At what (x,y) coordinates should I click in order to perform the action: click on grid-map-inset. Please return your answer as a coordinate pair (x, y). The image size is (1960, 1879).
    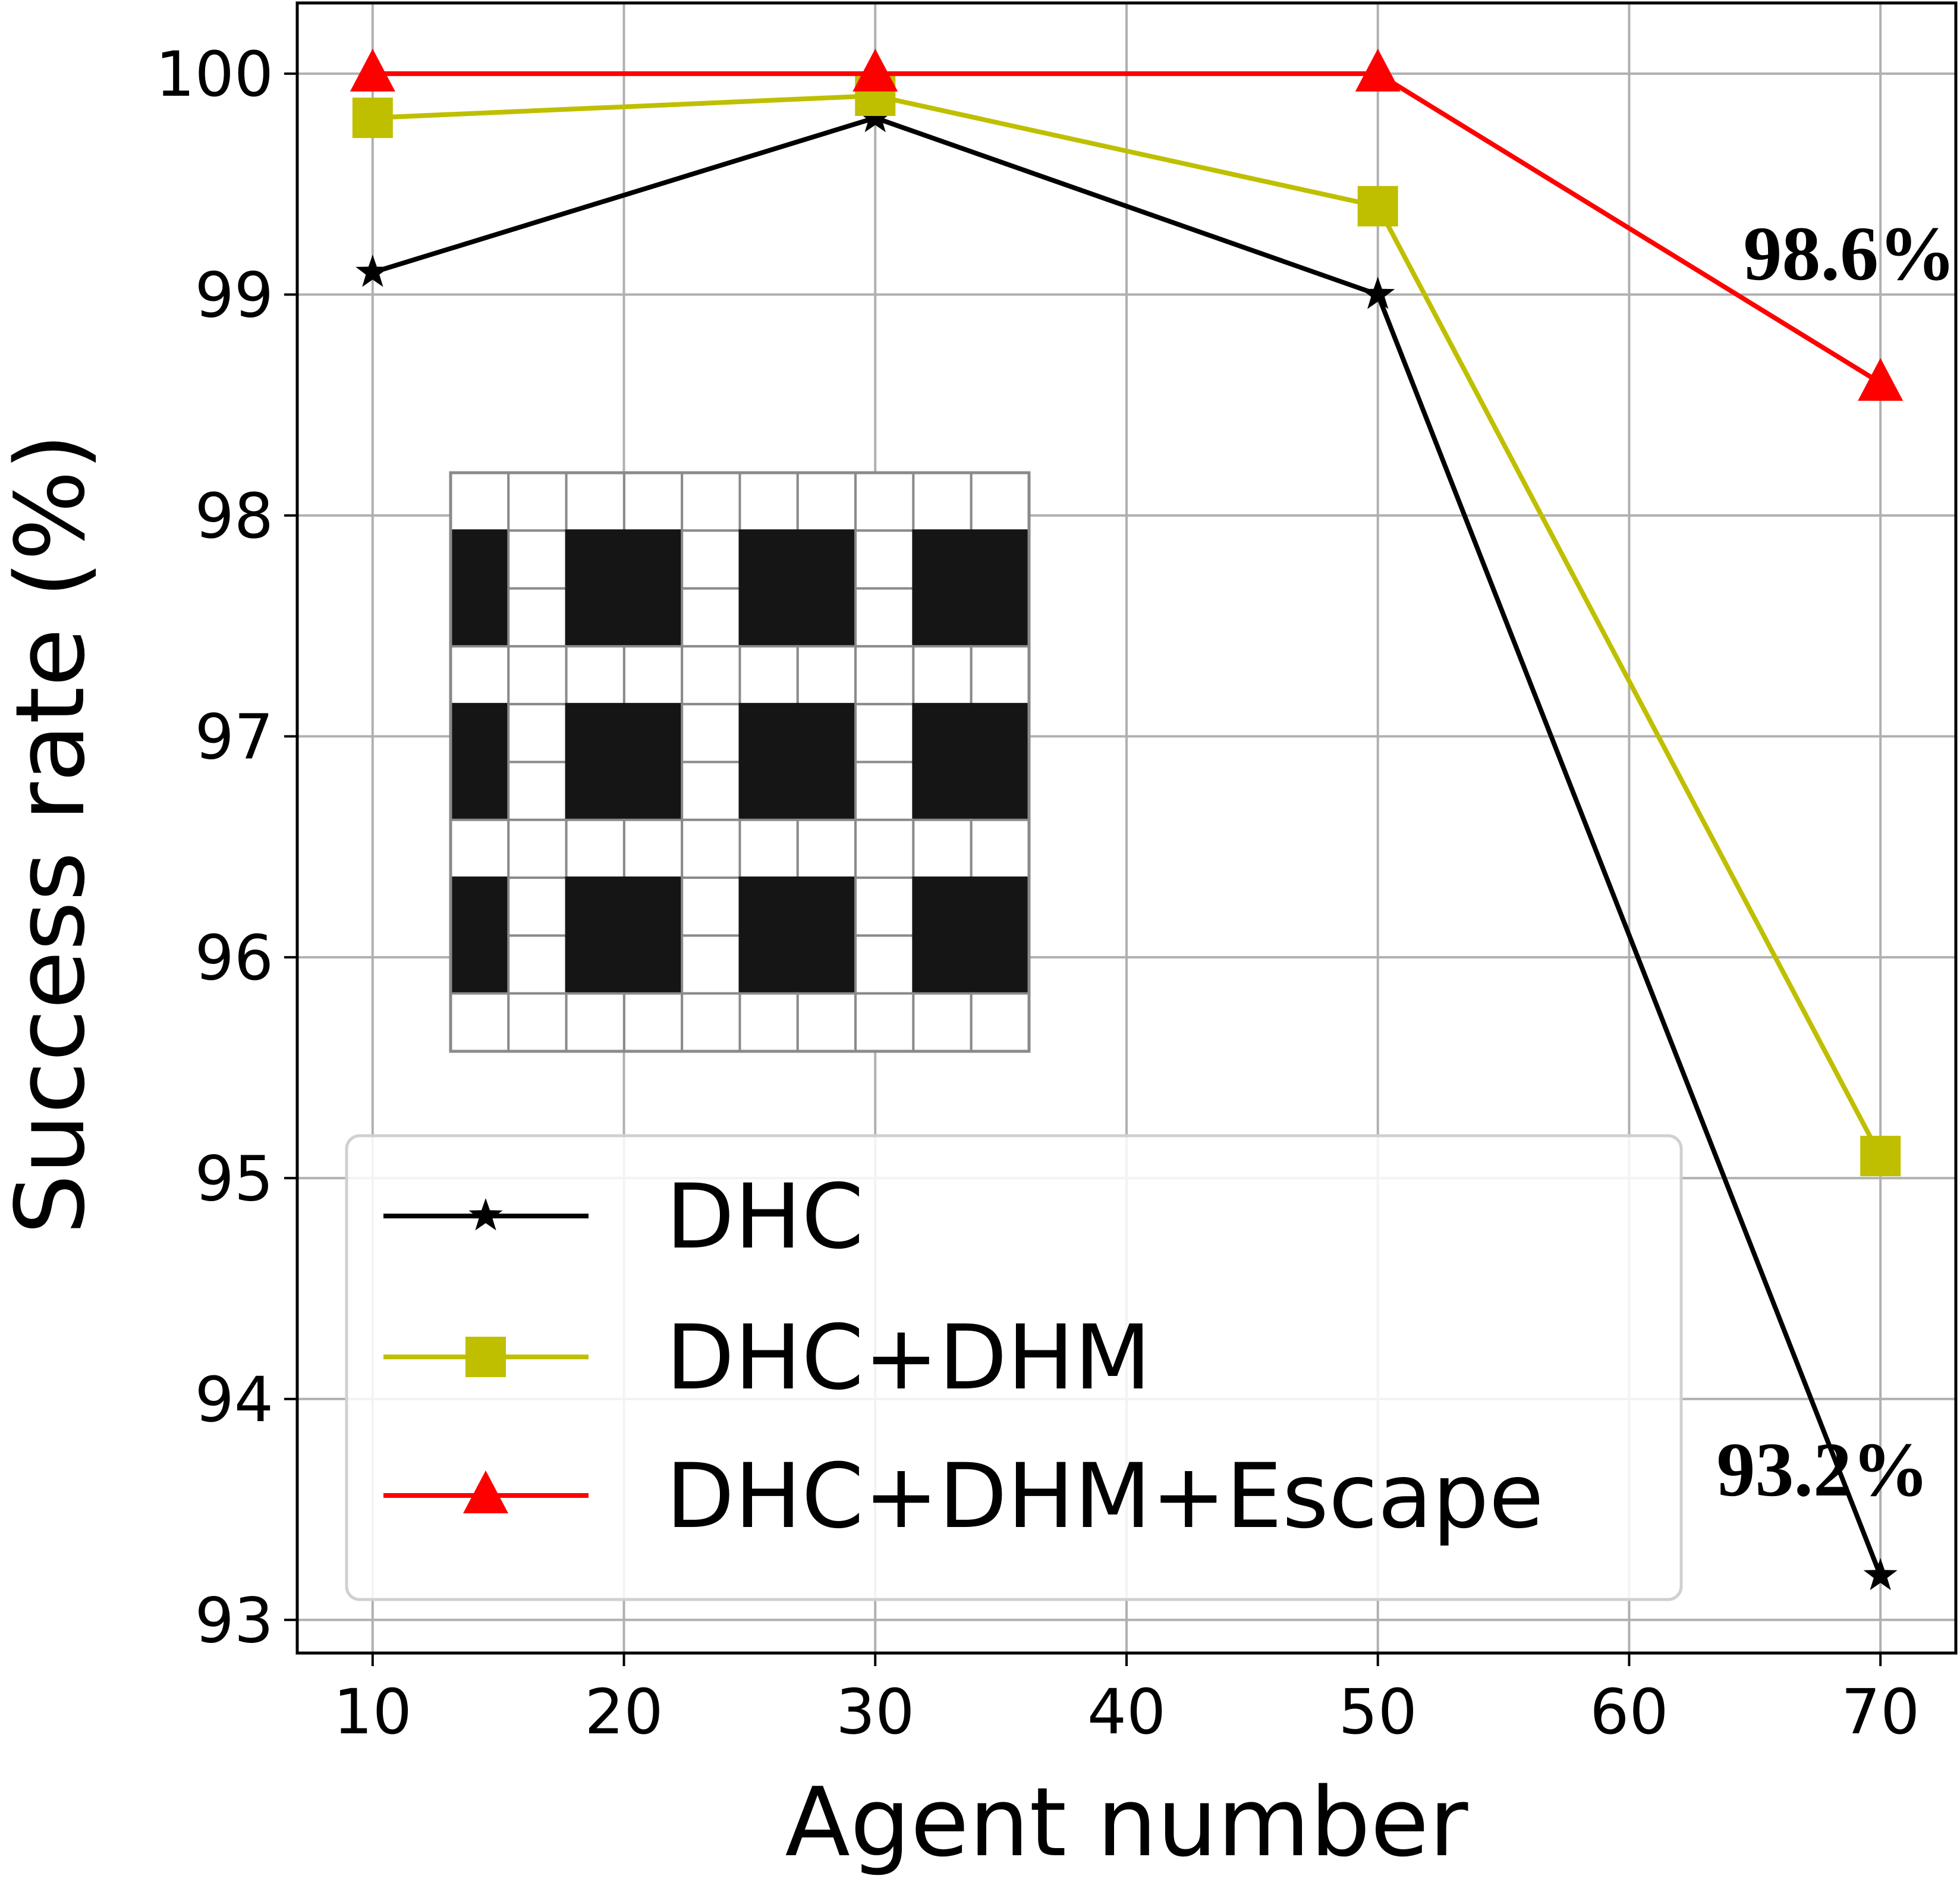
    Looking at the image, I should click on (740, 762).